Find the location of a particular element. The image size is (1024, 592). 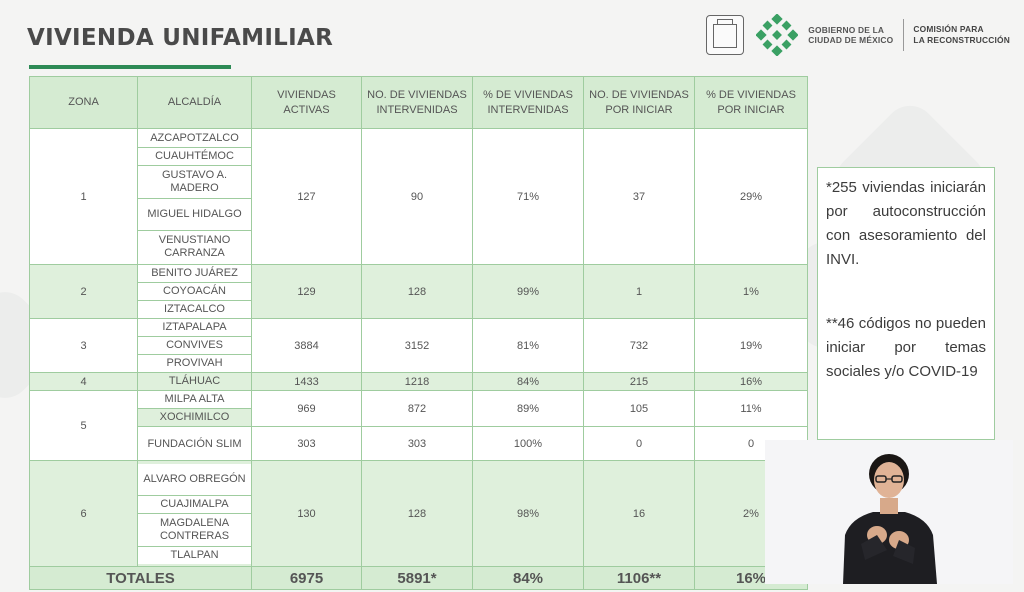

alcaldia-item: AZCAPOTZALCO is located at coordinates (194, 139).